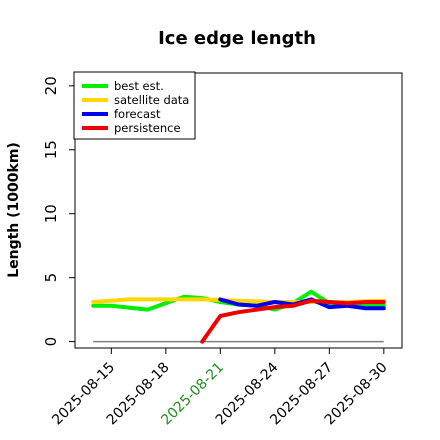 The width and height of the screenshot is (440, 440). What do you see at coordinates (139, 86) in the screenshot?
I see `legend-label: best est.` at bounding box center [139, 86].